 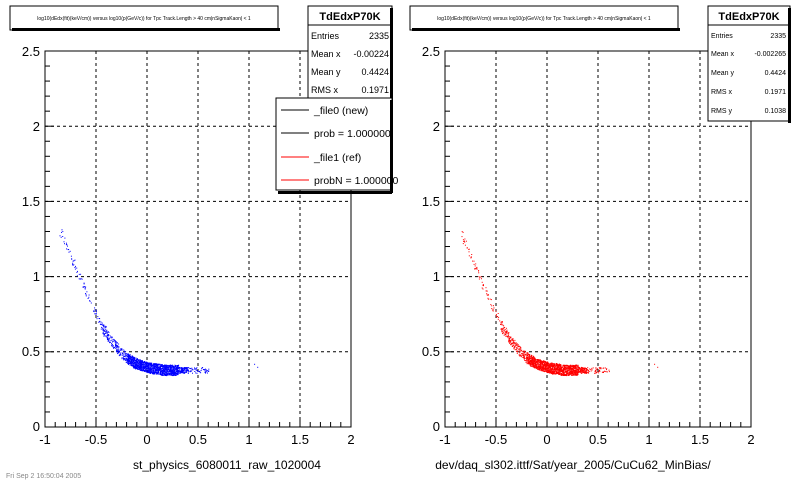 I want to click on right-stats-label: RMS x, so click(x=722, y=92).